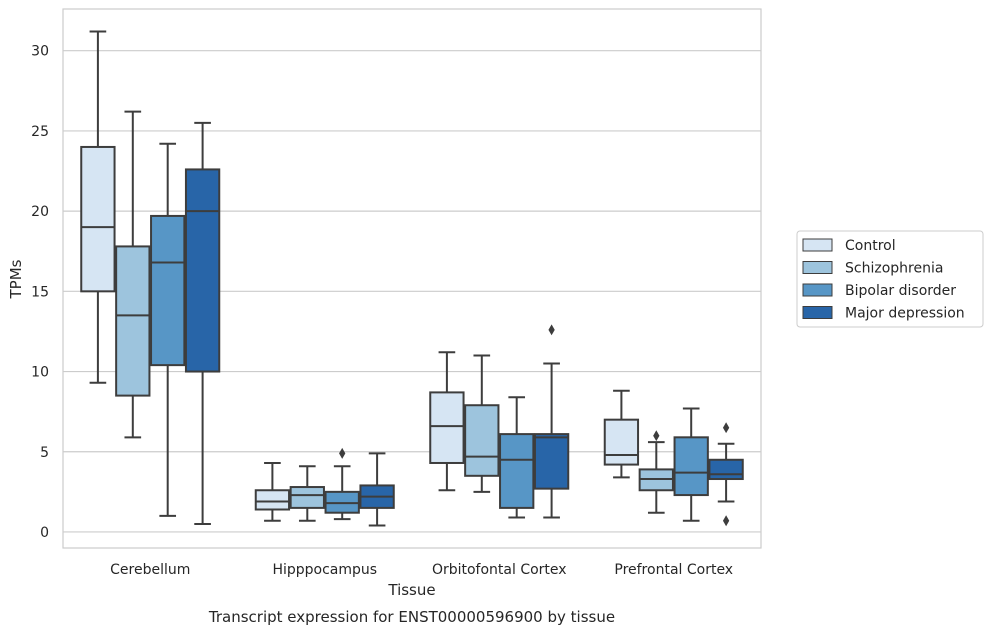  What do you see at coordinates (44, 453) in the screenshot?
I see `y-tick-label: 5` at bounding box center [44, 453].